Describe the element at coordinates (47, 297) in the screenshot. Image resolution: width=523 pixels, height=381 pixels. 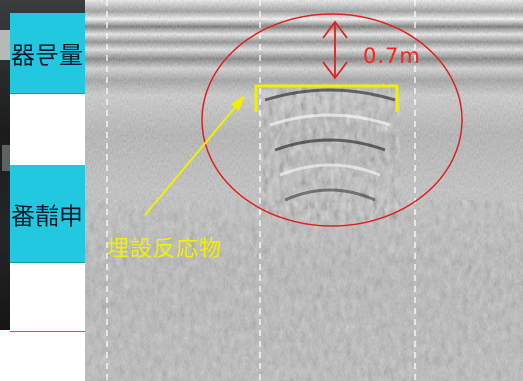
I see `info-panel-bottom` at that location.